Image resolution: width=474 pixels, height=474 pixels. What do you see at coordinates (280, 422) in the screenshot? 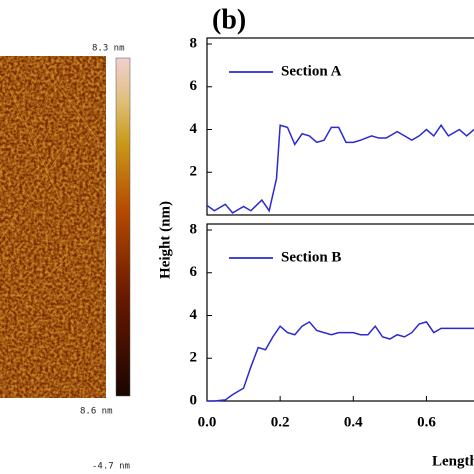
I see `x-tick-label: 0.2` at bounding box center [280, 422].